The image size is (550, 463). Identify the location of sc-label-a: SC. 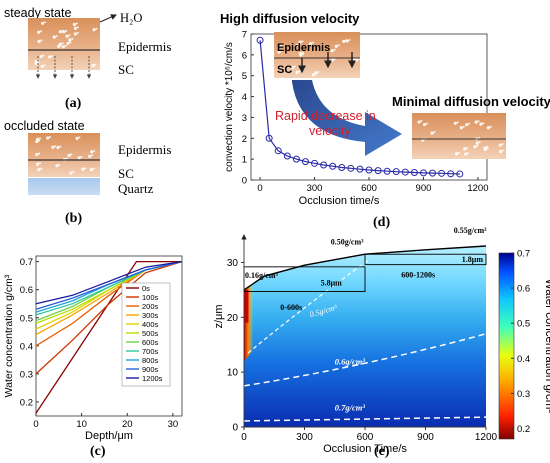
(126, 69).